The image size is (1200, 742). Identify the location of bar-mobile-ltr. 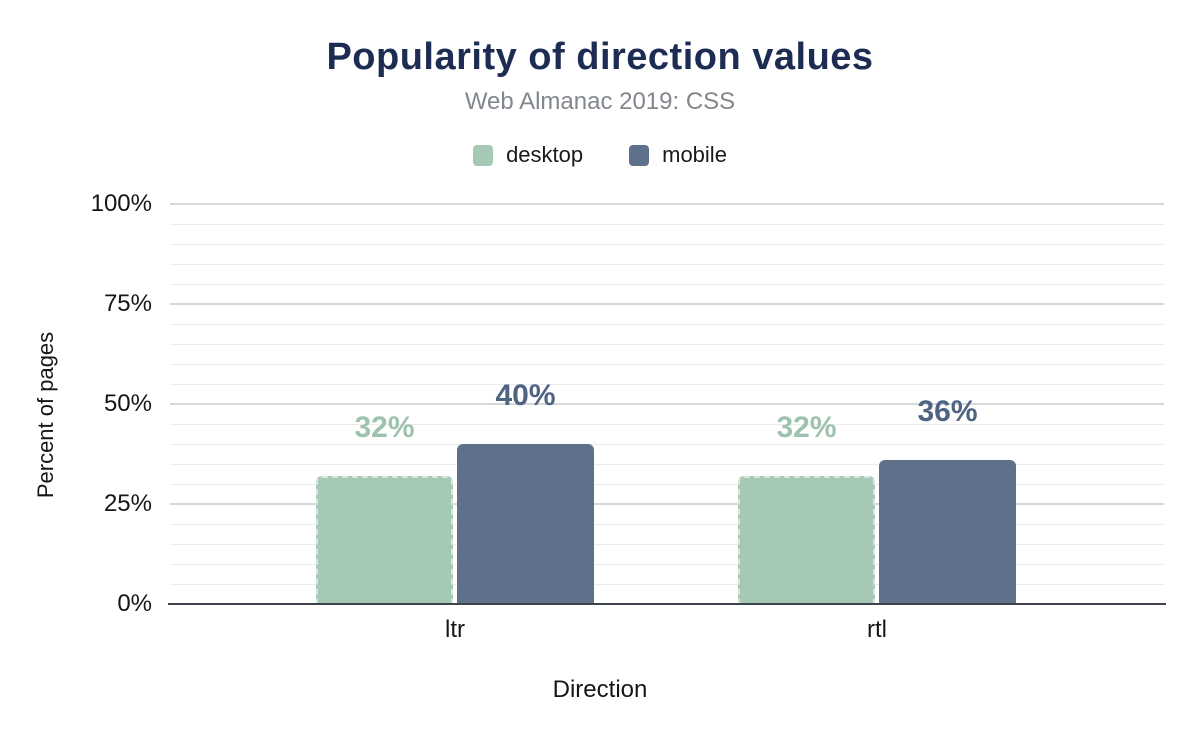
(525, 524).